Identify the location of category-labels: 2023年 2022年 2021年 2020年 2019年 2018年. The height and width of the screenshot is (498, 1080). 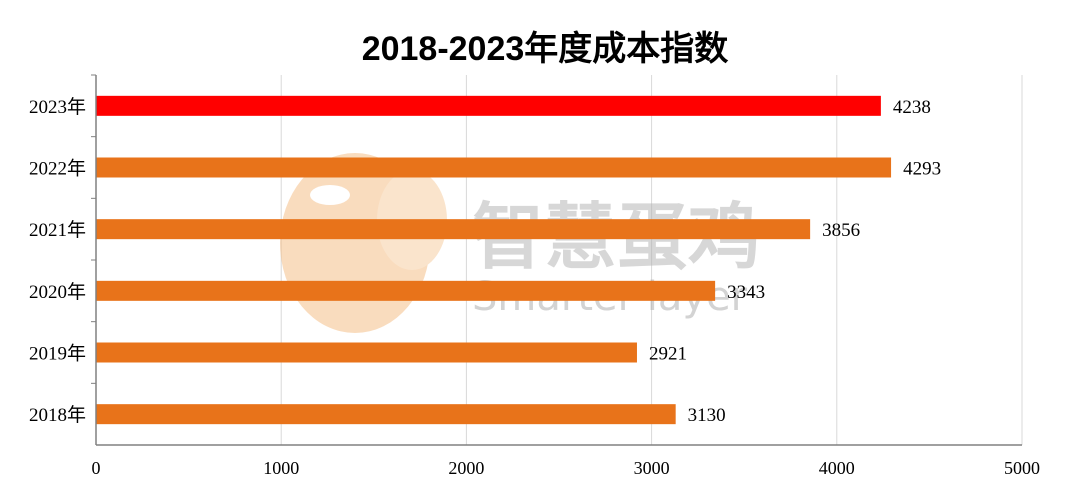
(57, 261).